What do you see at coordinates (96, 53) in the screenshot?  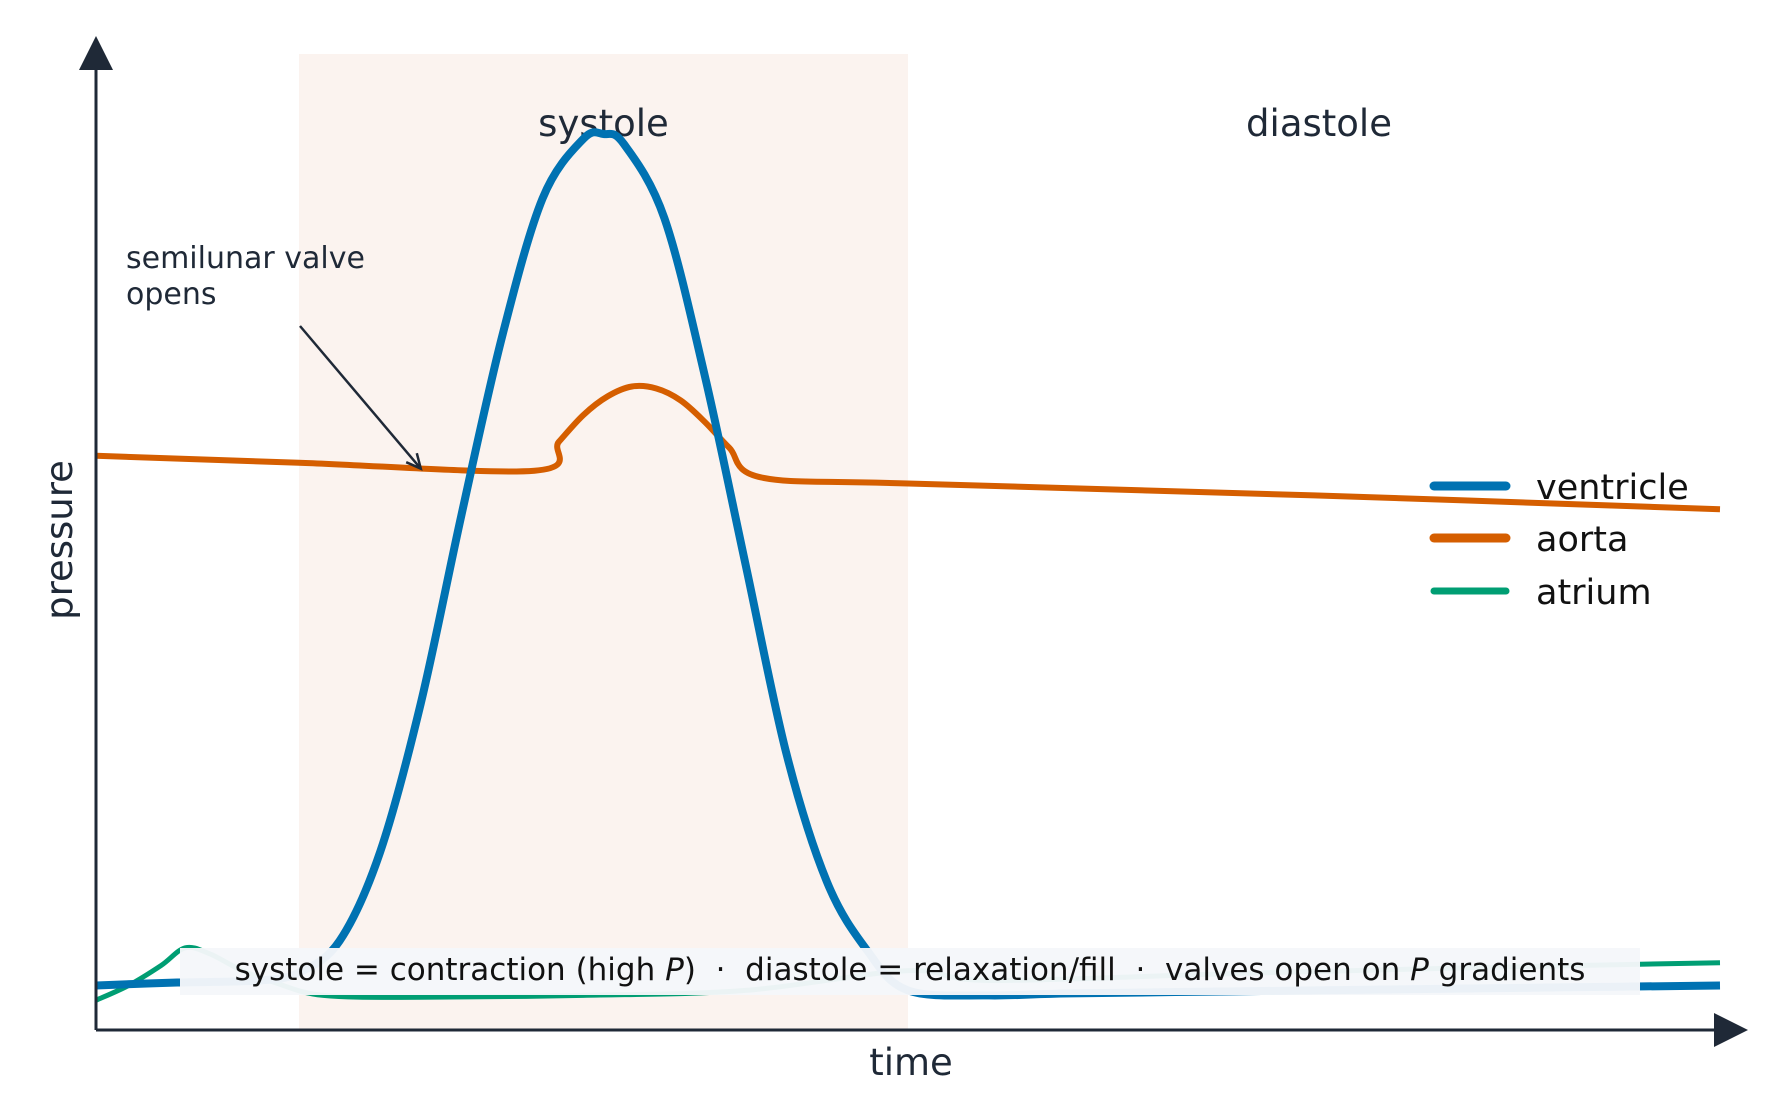 I see `y-axis-arrow` at bounding box center [96, 53].